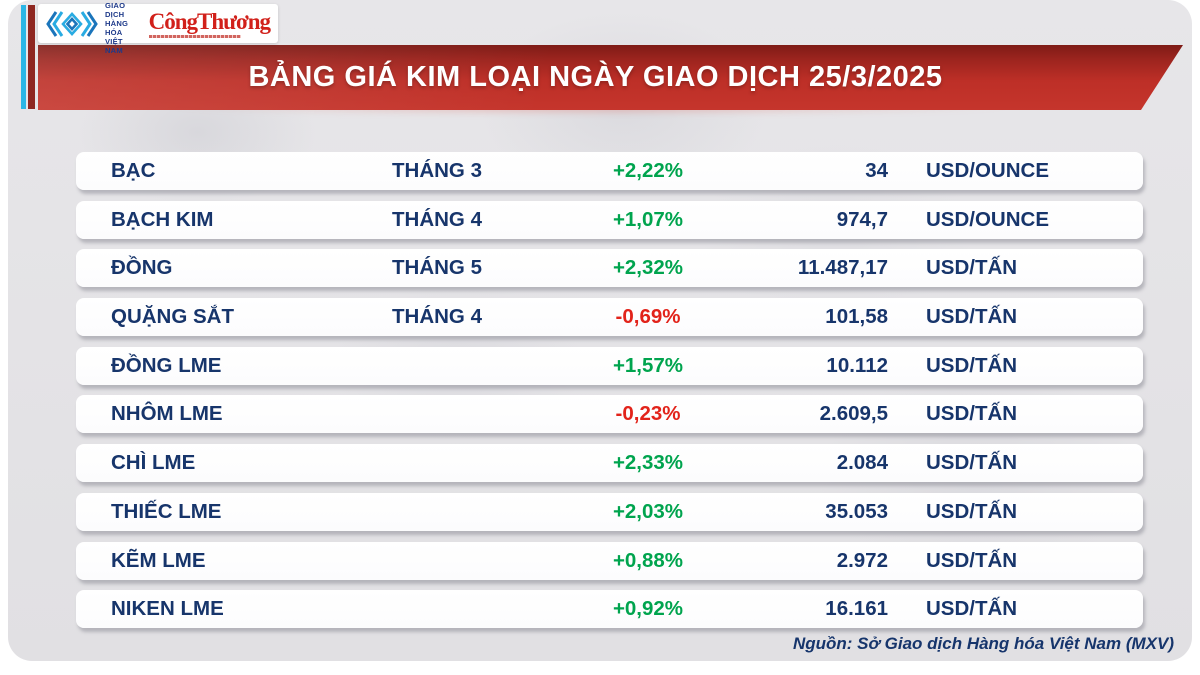 The image size is (1200, 675). I want to click on percent-change: -0,23%, so click(648, 414).